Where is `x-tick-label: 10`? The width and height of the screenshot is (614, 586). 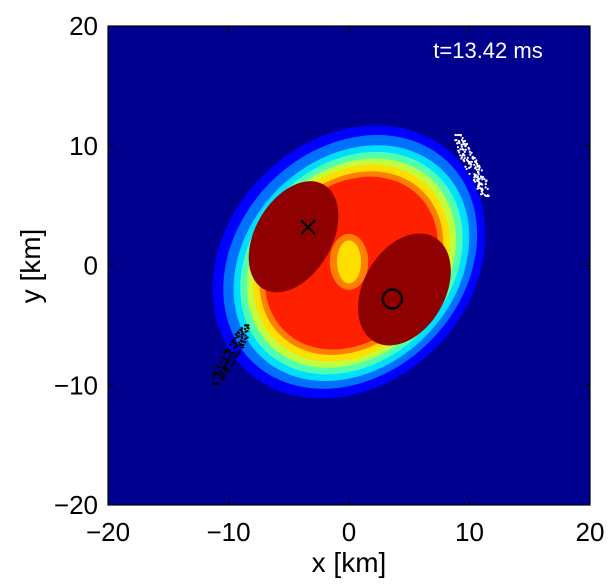
x-tick-label: 10 is located at coordinates (469, 532).